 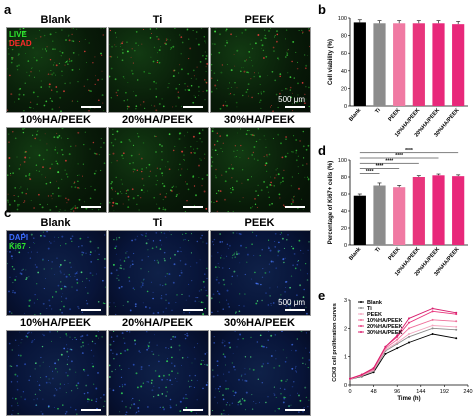 I want to click on y-axis-label: CCK8 cell proliferation curves, so click(x=335, y=342).